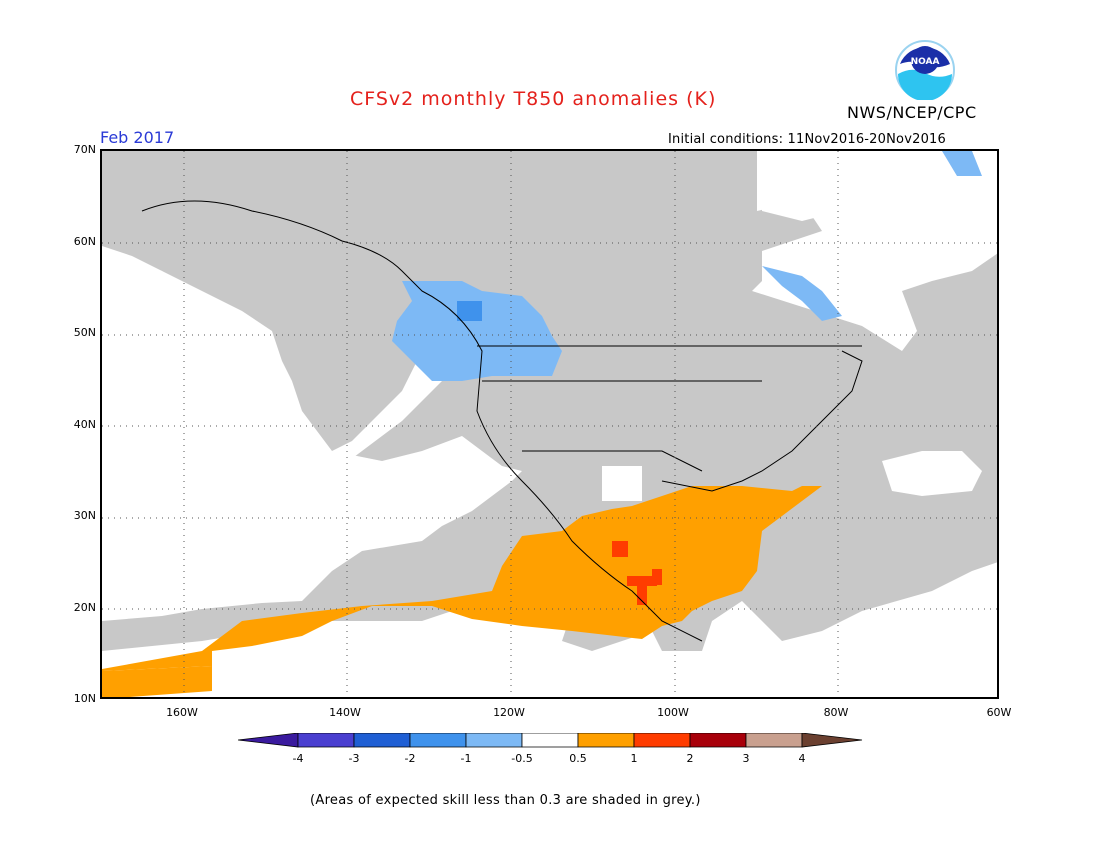 The width and height of the screenshot is (1100, 850). Describe the element at coordinates (673, 712) in the screenshot. I see `lon-label-100w: 100W` at that location.